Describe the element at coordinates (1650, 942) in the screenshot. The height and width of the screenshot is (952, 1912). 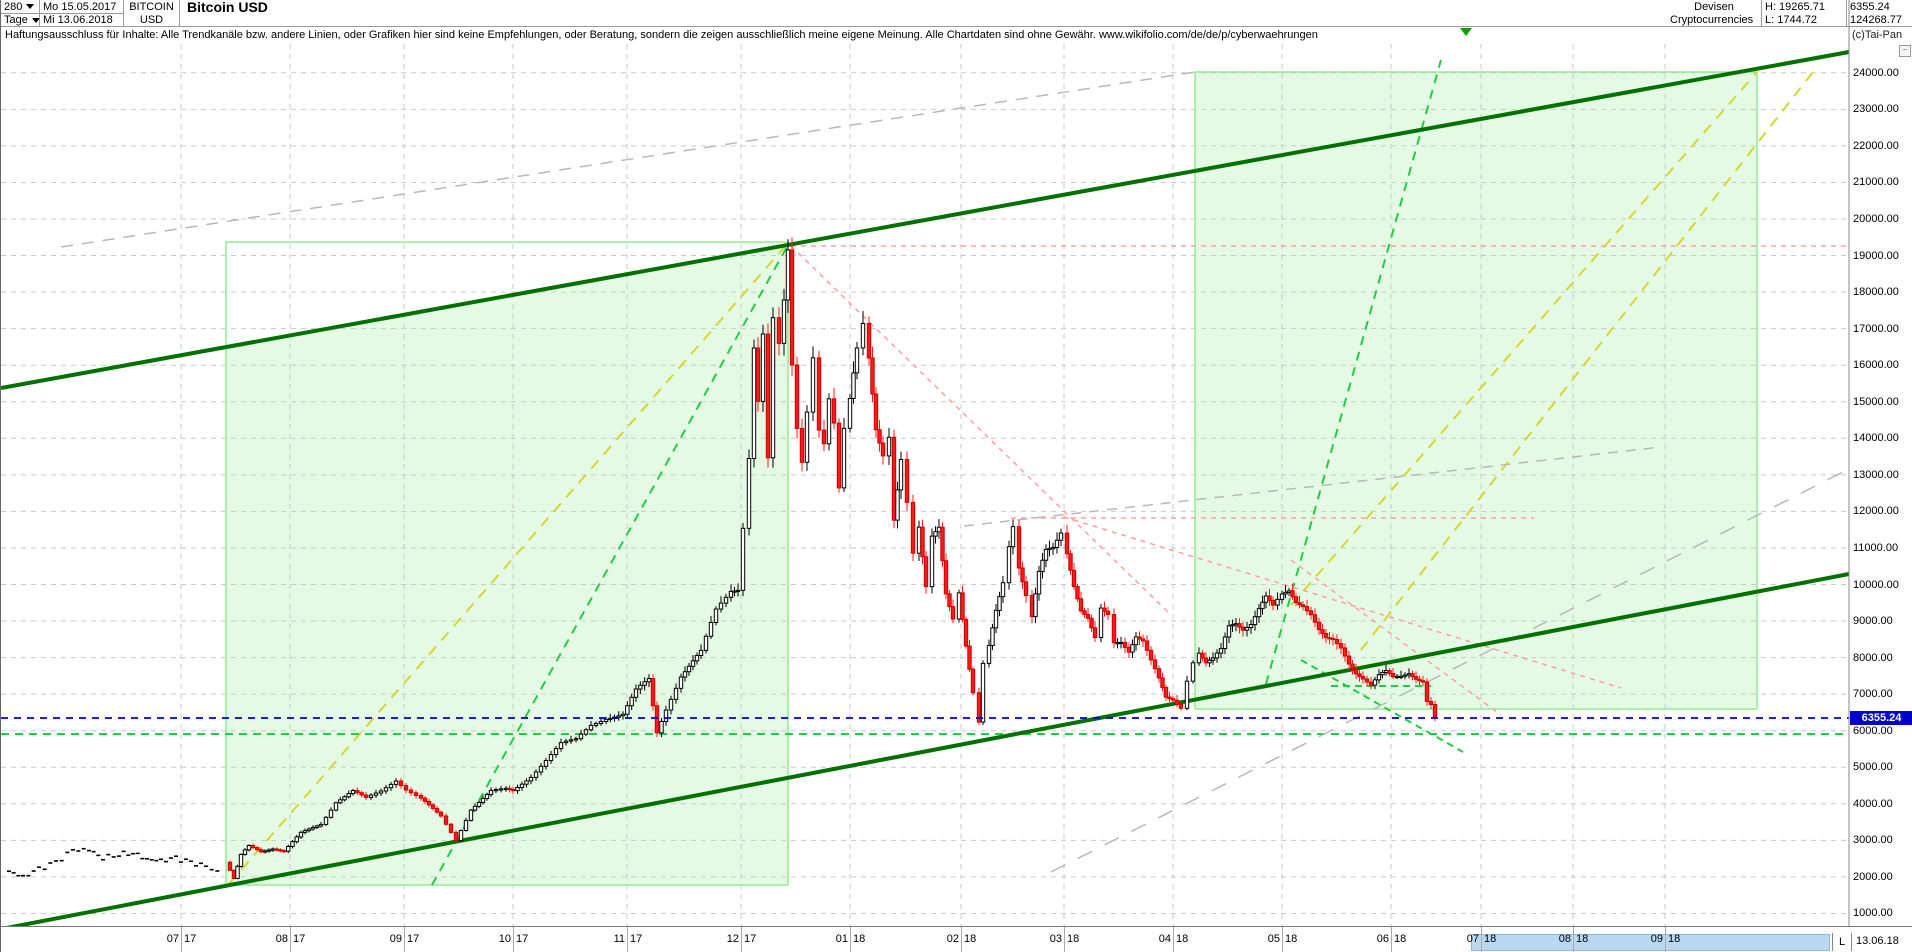
I see `time-axis-highlight-bar` at that location.